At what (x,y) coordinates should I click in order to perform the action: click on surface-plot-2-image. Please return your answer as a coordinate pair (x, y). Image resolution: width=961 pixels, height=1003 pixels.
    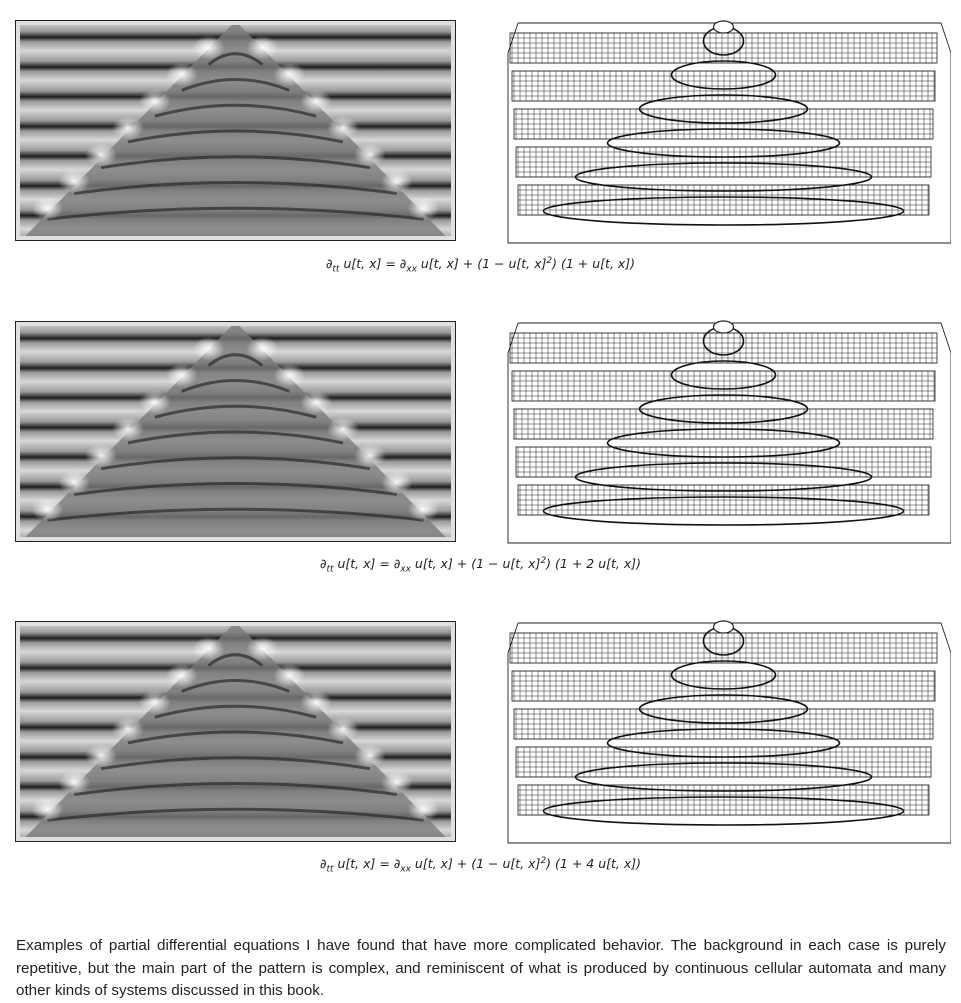
    Looking at the image, I should click on (729, 432).